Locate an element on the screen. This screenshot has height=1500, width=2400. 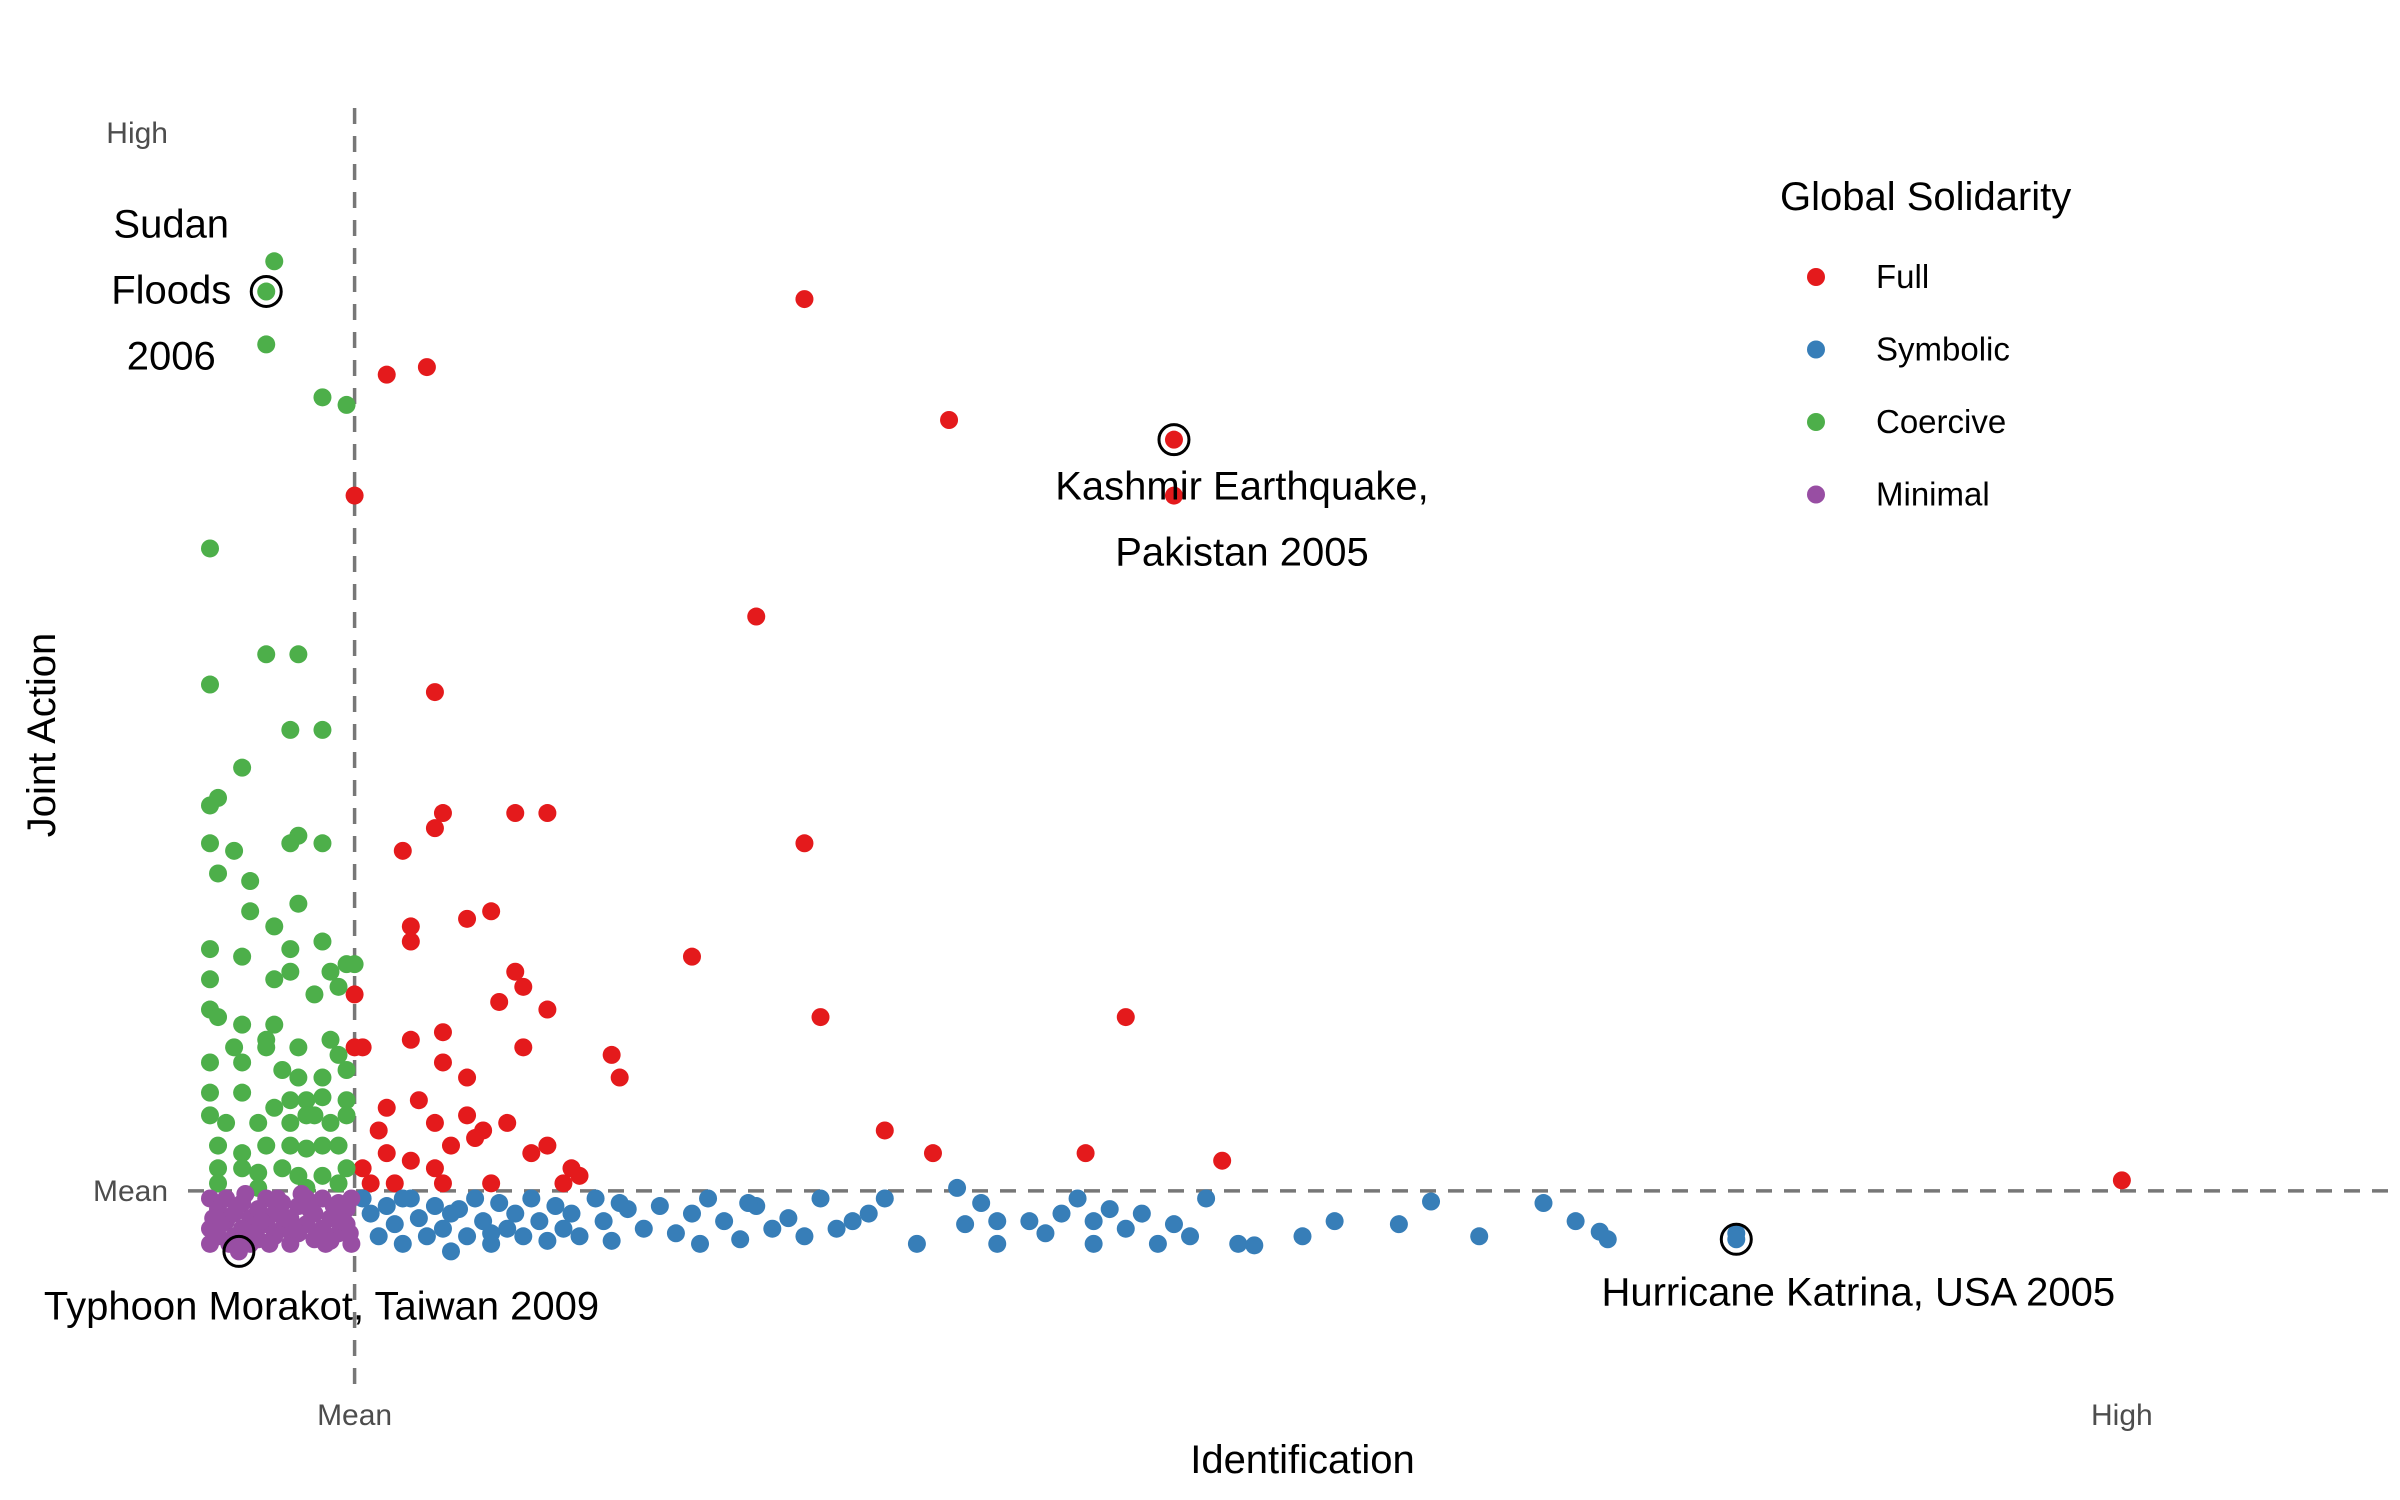
annotation-label: Sudan is located at coordinates (171, 225).